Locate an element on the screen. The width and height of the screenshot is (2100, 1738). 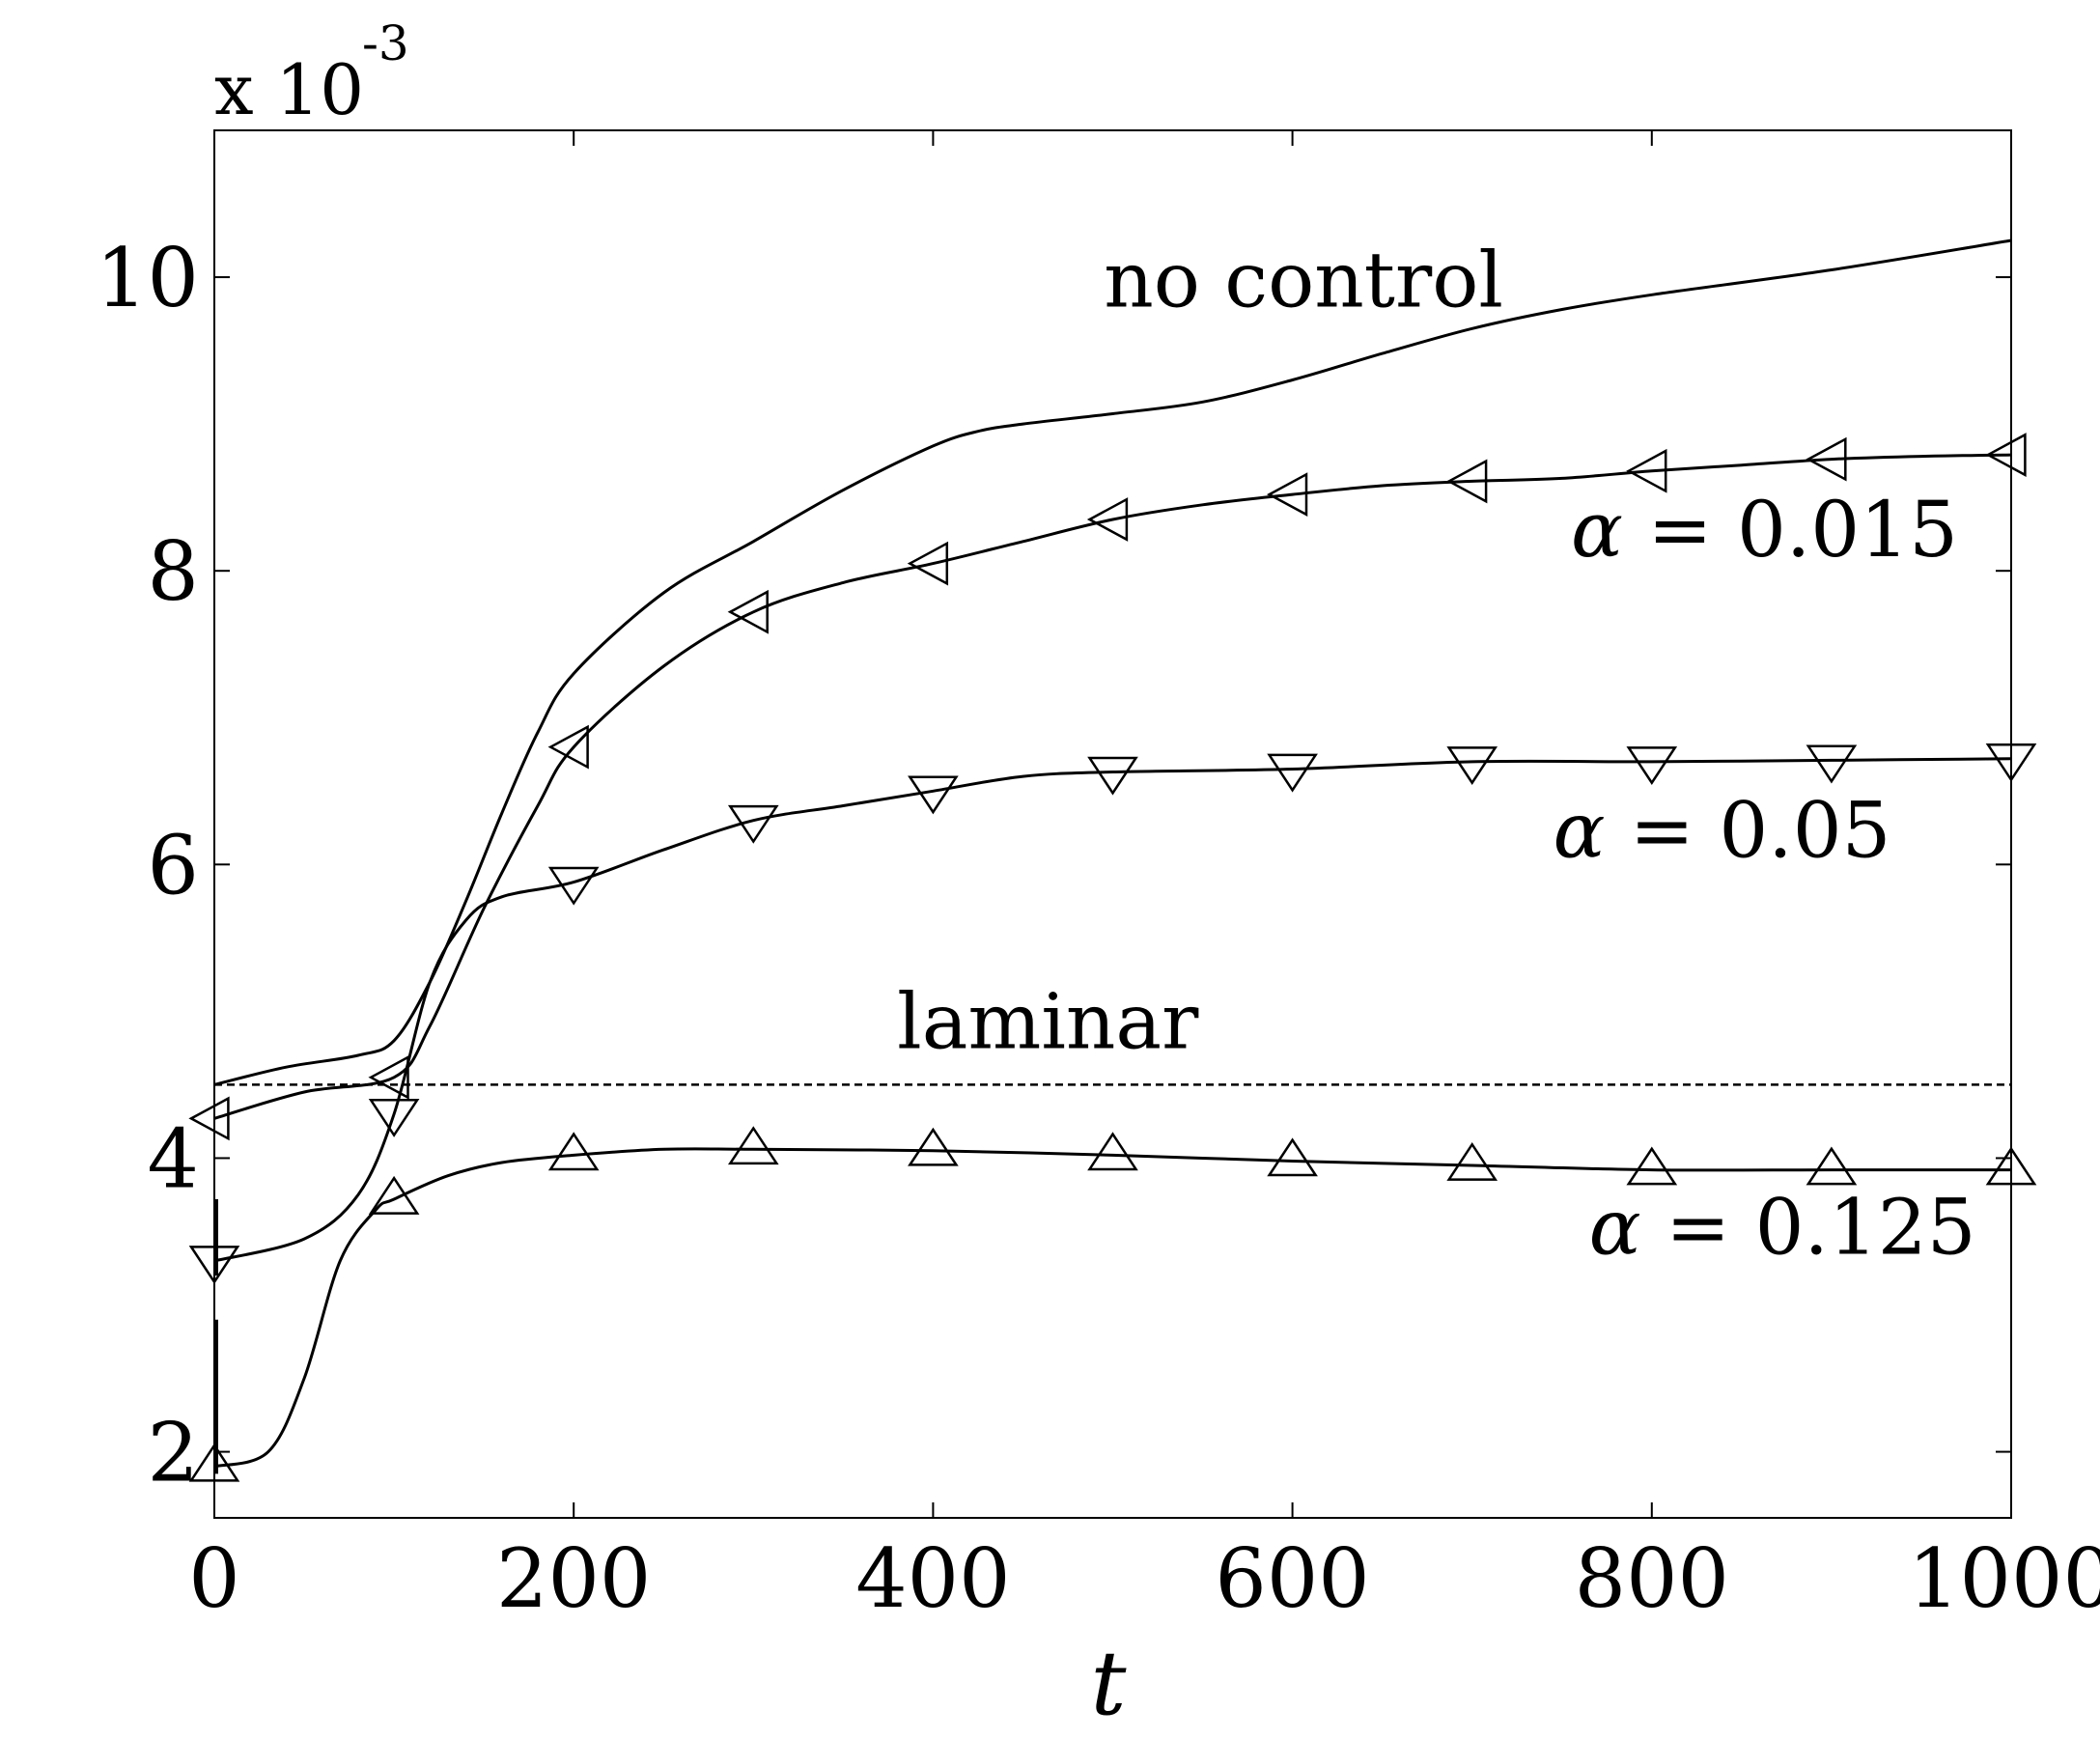
y-tick-label-8: 8 is located at coordinates (174, 571).